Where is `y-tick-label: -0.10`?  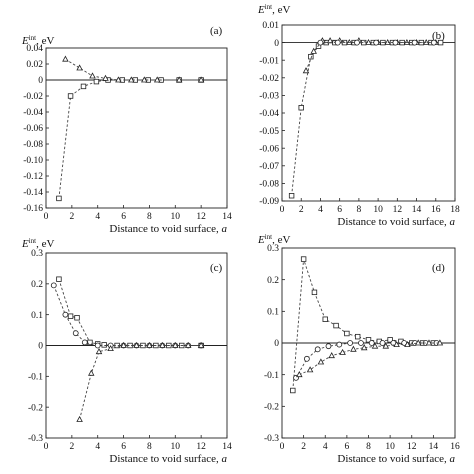
y-tick-label: -0.10 is located at coordinates (33, 161).